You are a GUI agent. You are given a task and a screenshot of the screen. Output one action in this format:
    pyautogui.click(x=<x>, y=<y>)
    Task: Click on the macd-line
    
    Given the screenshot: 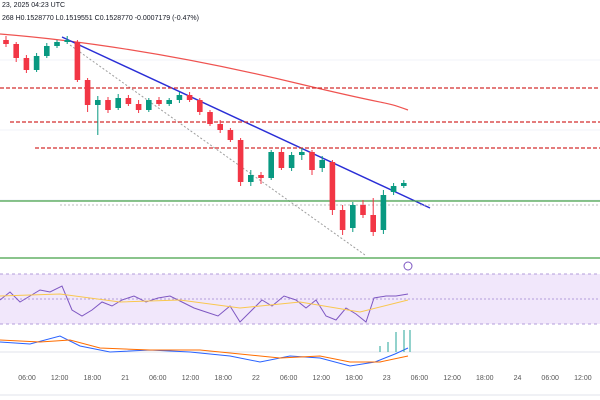 What is the action you would take?
    pyautogui.click(x=204, y=351)
    